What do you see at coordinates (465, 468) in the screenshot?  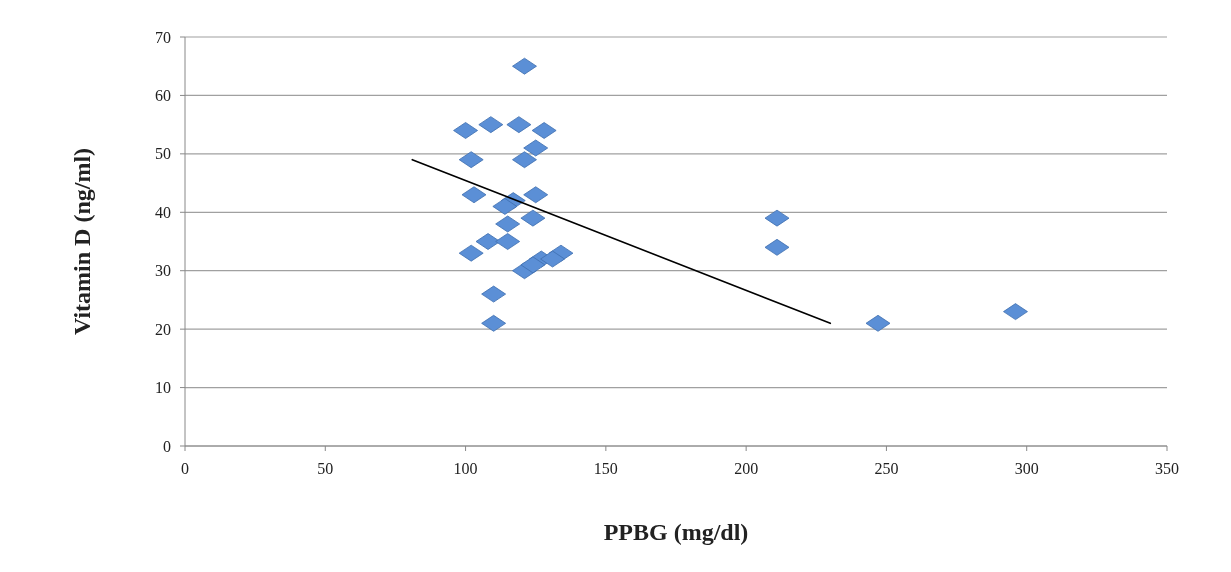 I see `x-tick-label: 100` at bounding box center [465, 468].